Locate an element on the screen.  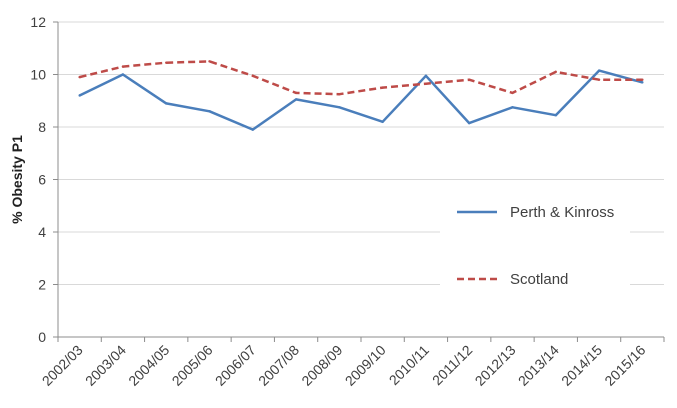
x-tick-label: 2010/11 is located at coordinates (409, 365).